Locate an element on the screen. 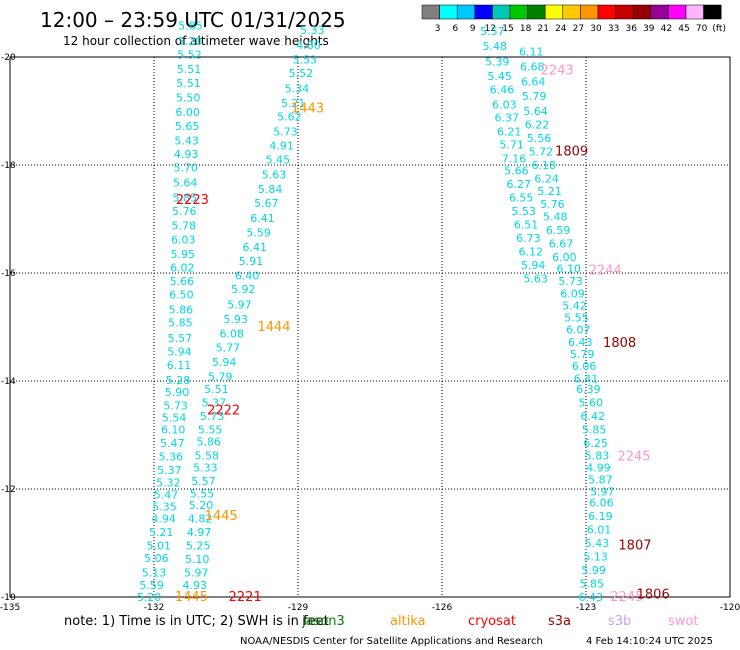 This screenshot has width=740, height=650. wave-height-value: 5.33 is located at coordinates (312, 30).